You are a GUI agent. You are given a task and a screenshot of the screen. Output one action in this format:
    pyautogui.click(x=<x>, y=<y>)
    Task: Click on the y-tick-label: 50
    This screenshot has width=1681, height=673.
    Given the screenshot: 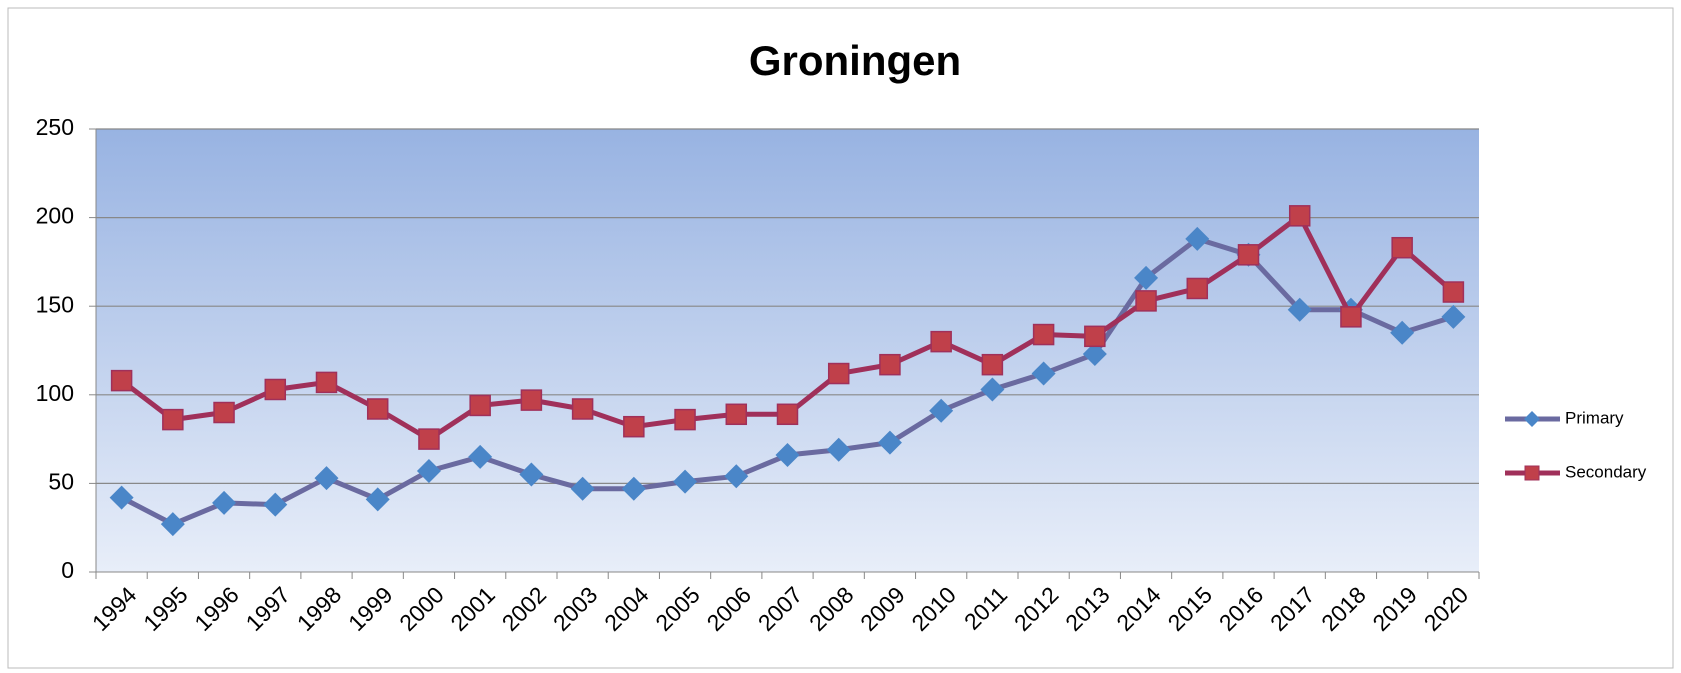 What is the action you would take?
    pyautogui.click(x=61, y=481)
    